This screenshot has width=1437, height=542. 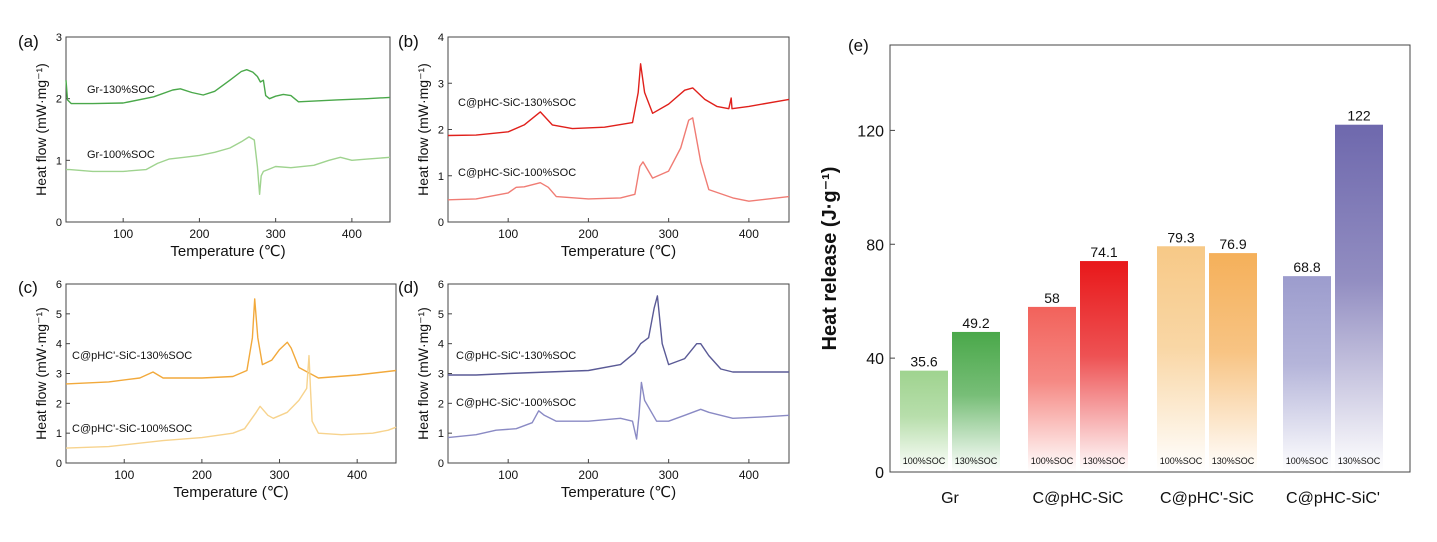 I want to click on series-label-1: C@pHC-SiC'-100%SOC, so click(x=516, y=403).